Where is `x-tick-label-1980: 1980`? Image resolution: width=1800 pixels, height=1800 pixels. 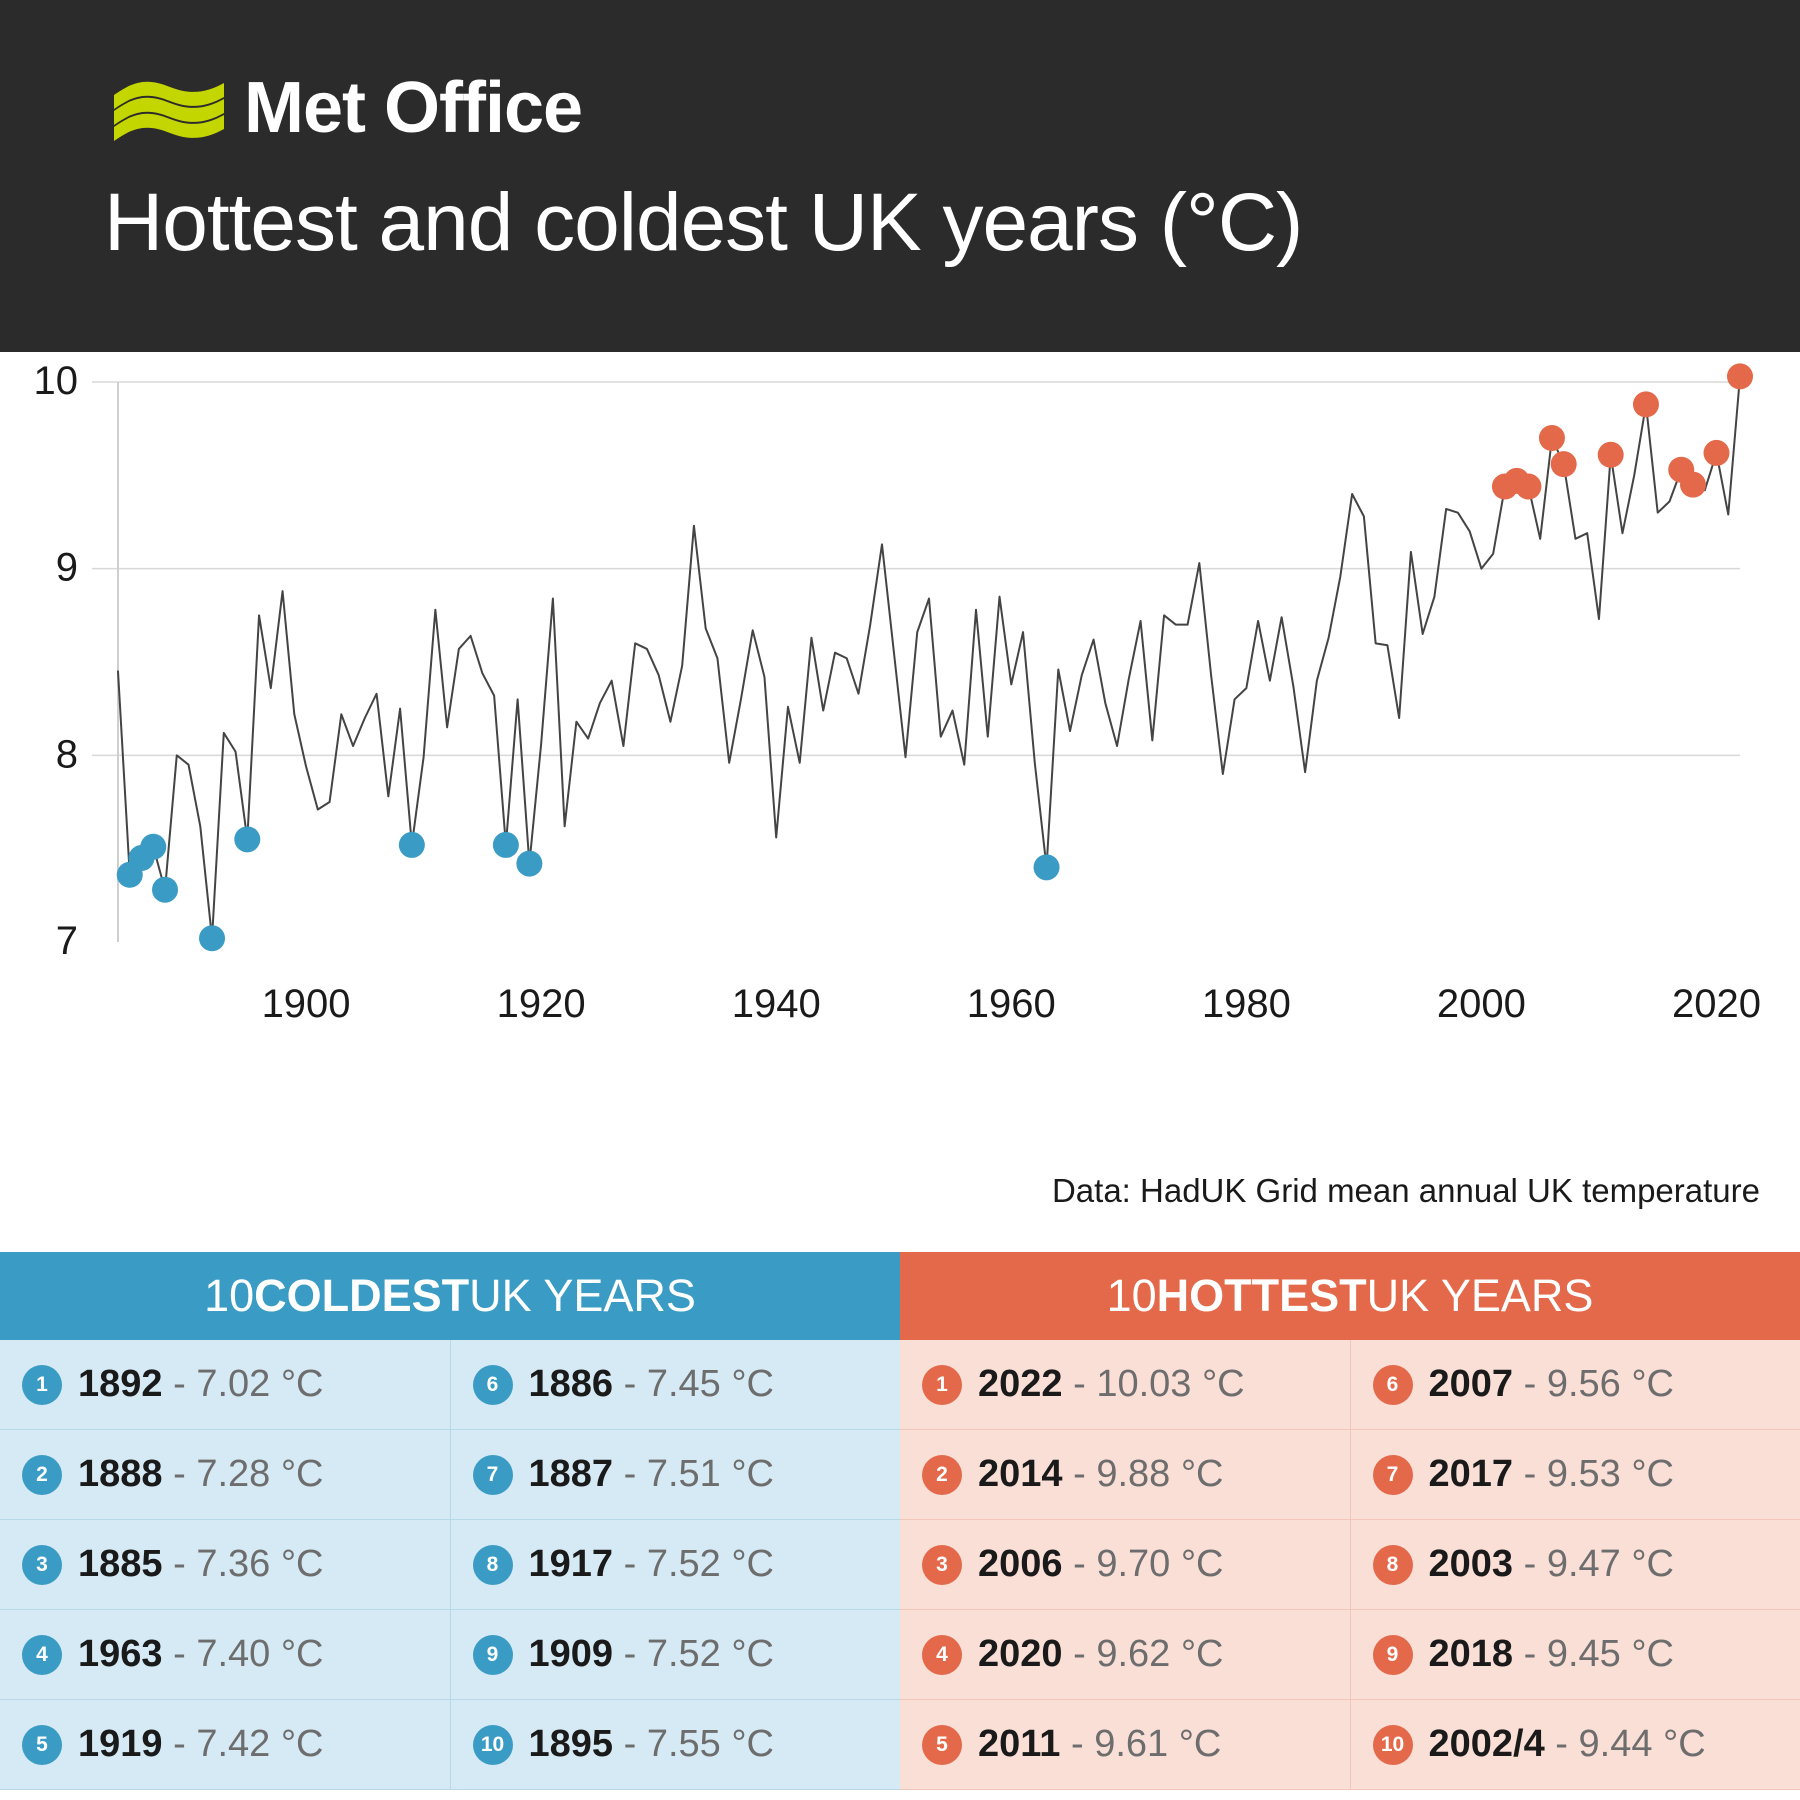 x-tick-label-1980: 1980 is located at coordinates (1246, 1004).